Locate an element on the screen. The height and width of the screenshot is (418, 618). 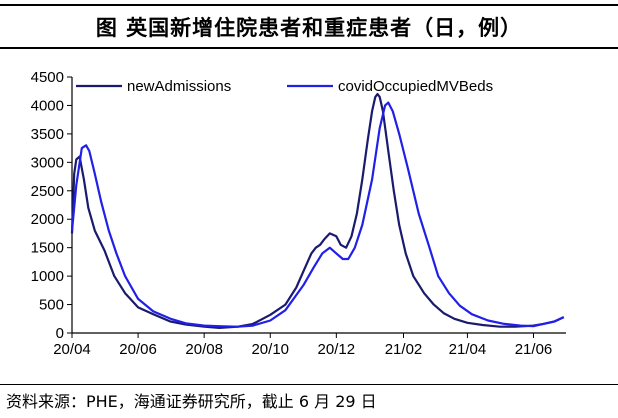
y-tick-label: 2500 is located at coordinates (47, 191).